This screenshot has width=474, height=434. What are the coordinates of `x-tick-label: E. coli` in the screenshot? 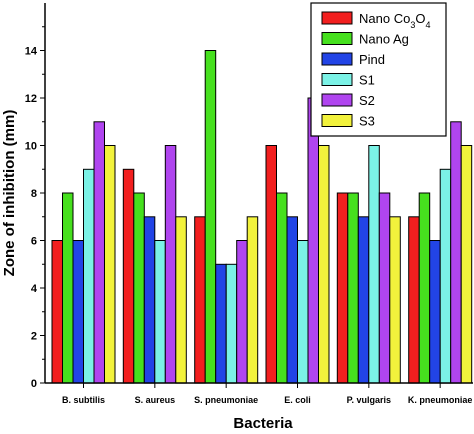 It's located at (297, 400).